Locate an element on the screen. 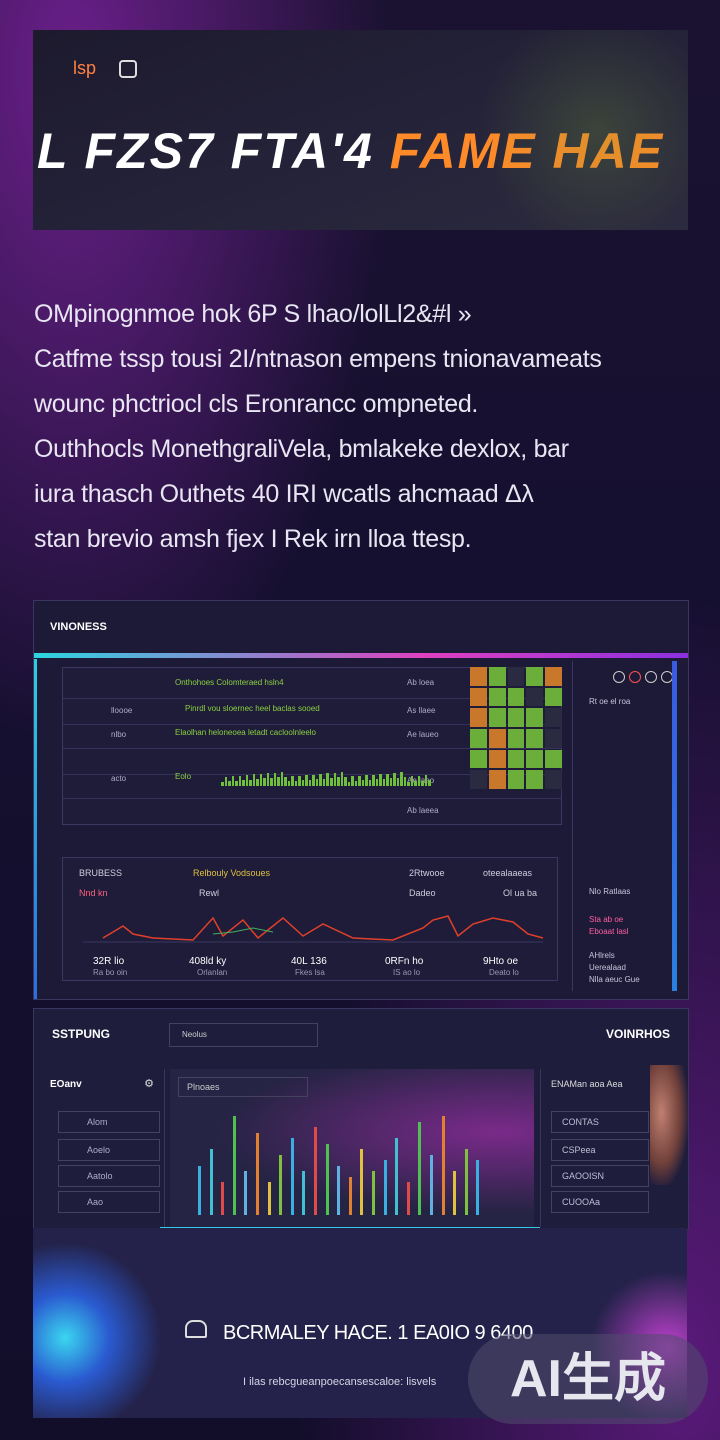 Image resolution: width=720 pixels, height=1440 pixels. option-item: GAOOISN is located at coordinates (600, 1176).